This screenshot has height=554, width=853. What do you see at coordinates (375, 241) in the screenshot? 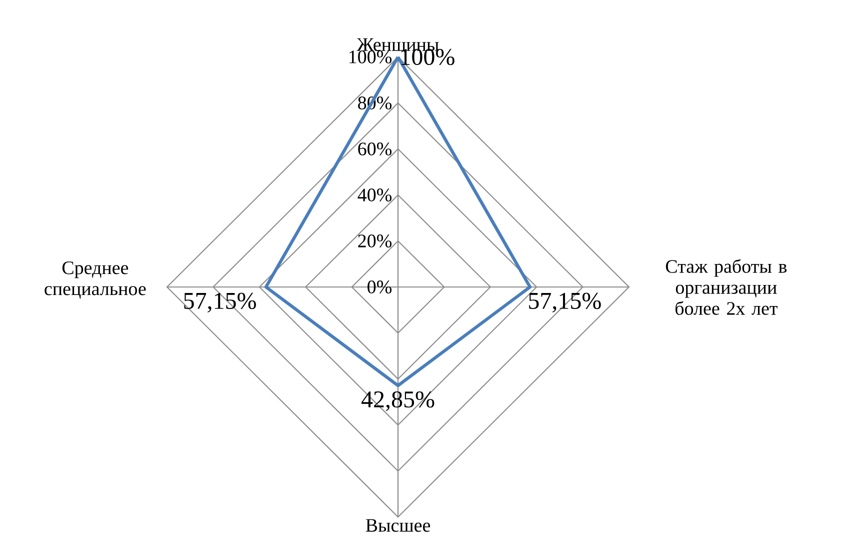
I see `y-tick-label: 20%` at bounding box center [375, 241].